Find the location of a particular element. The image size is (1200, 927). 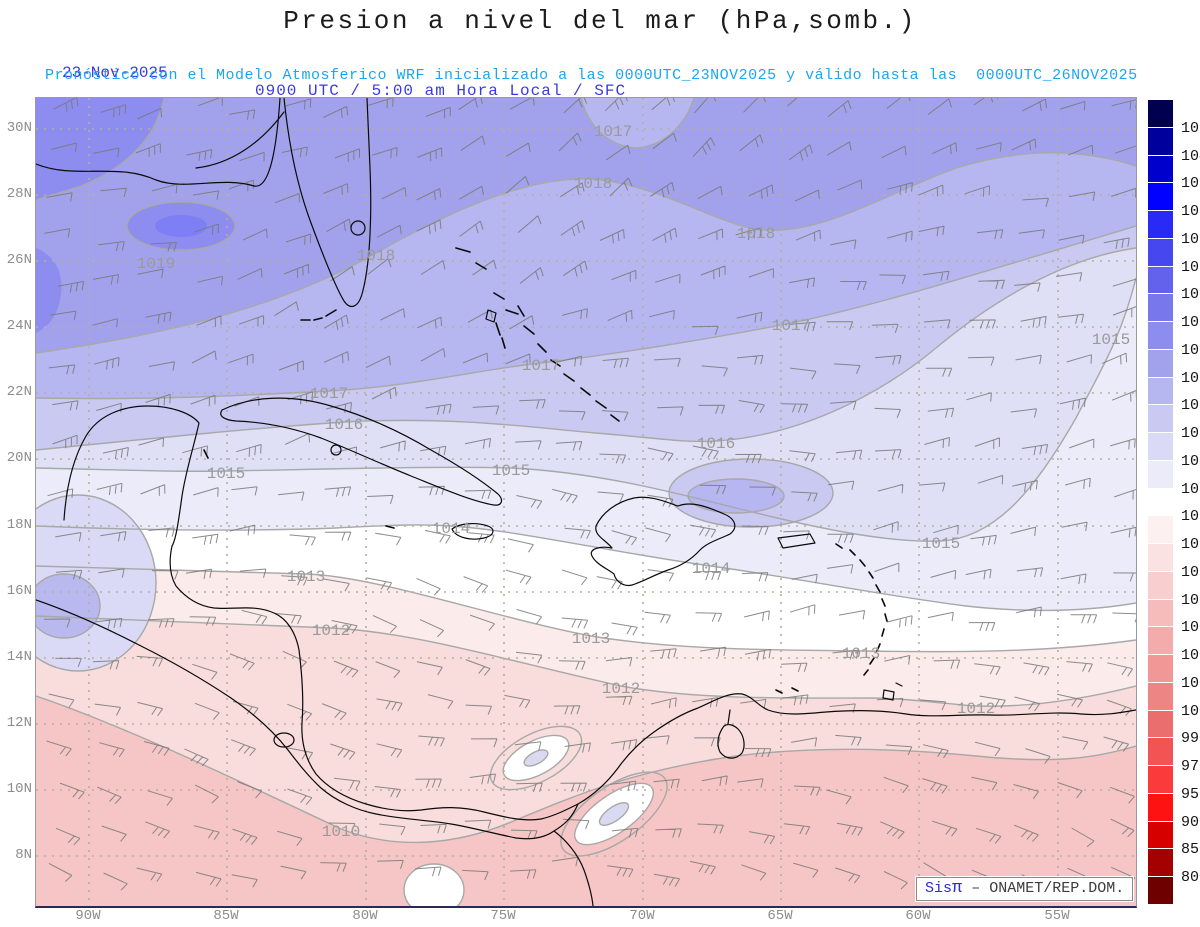

colorbar-tick-label: 1010 is located at coordinates (1190, 572).